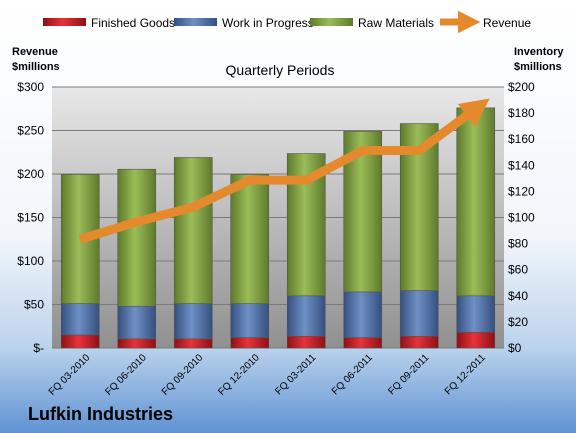 This screenshot has height=433, width=576. What do you see at coordinates (126, 375) in the screenshot?
I see `category-label: FQ 06-2010` at bounding box center [126, 375].